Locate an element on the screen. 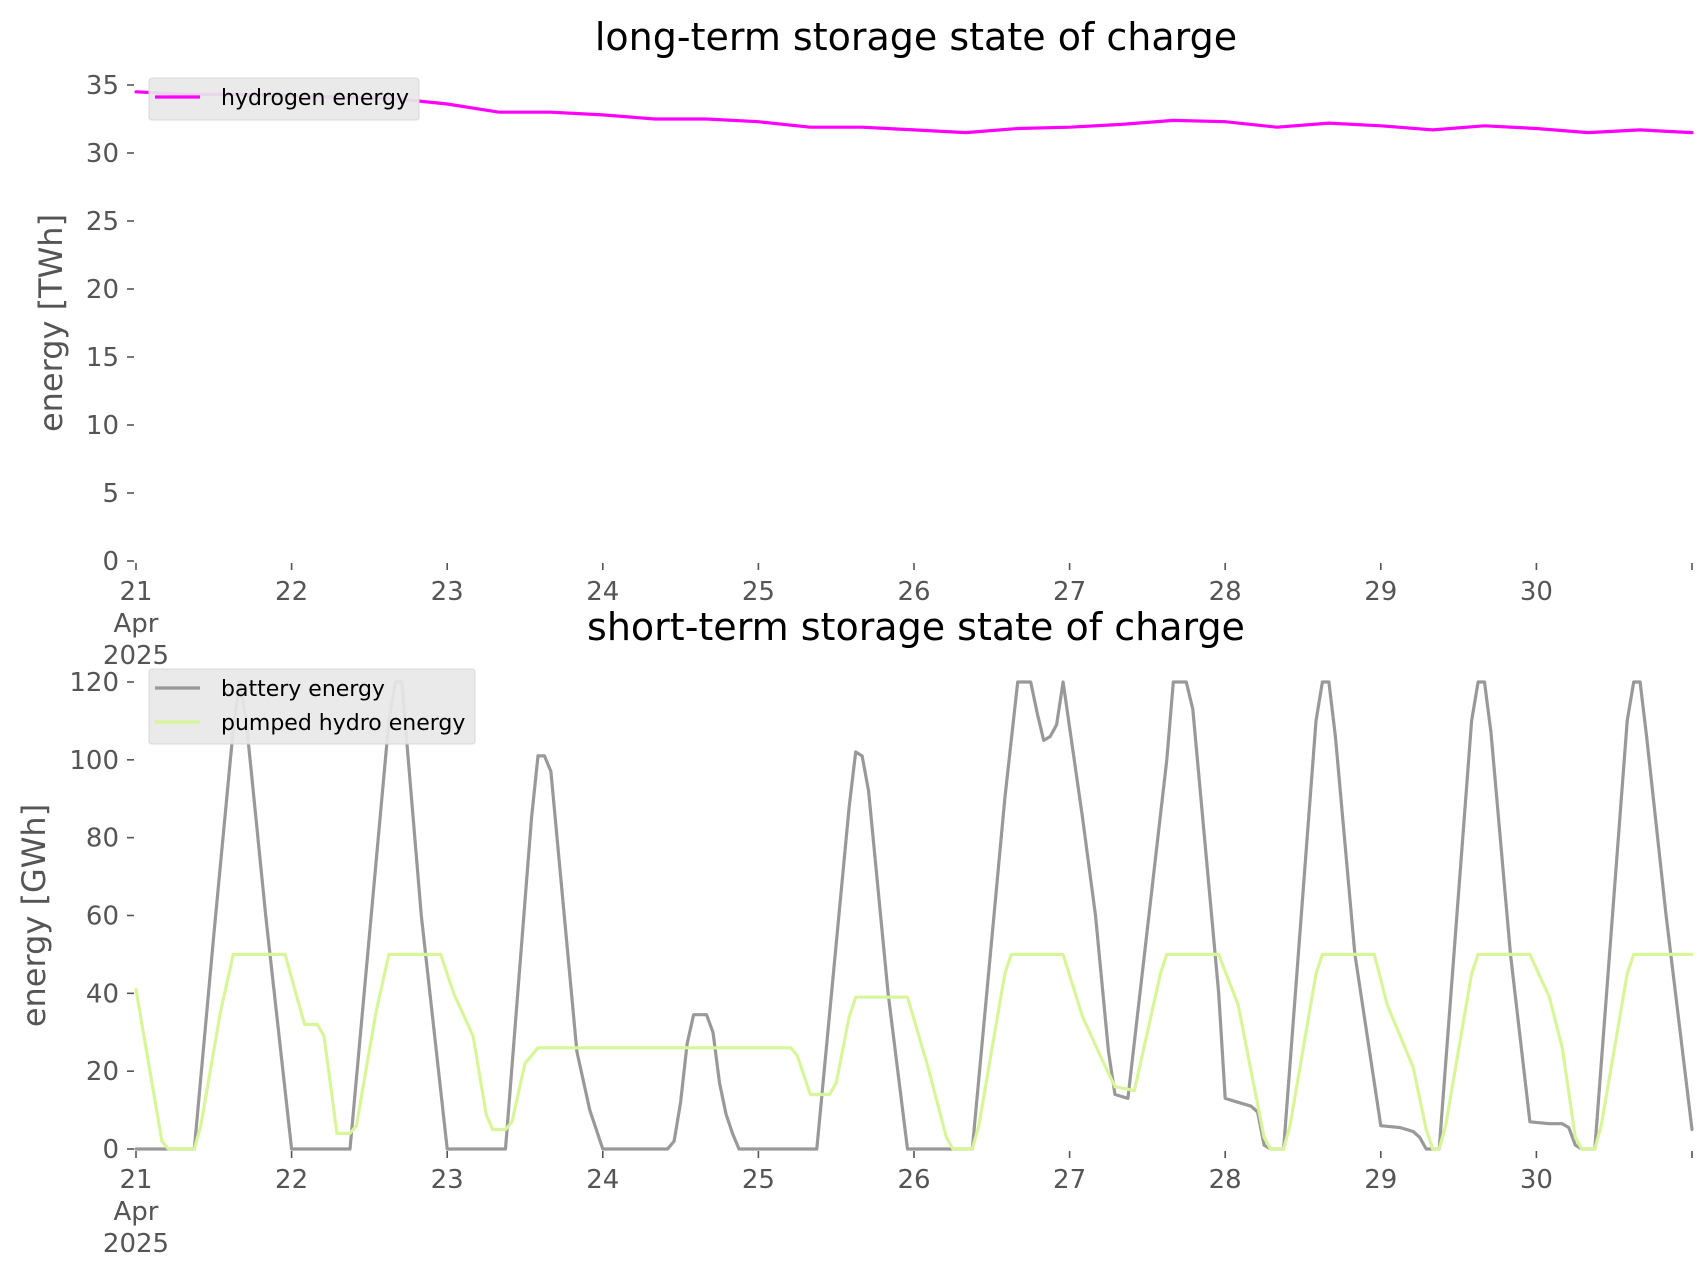  y-tick-label: 80 is located at coordinates (102, 839).